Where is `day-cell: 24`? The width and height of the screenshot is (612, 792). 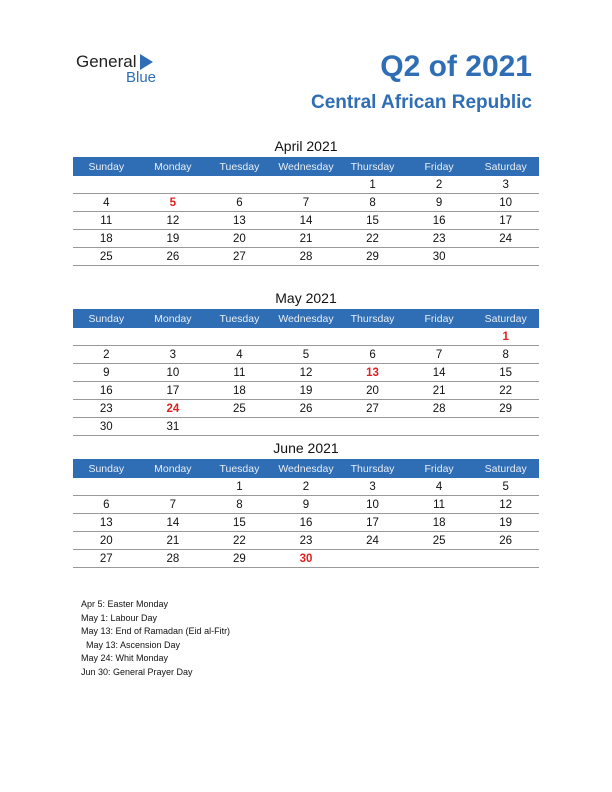 day-cell: 24 is located at coordinates (505, 238).